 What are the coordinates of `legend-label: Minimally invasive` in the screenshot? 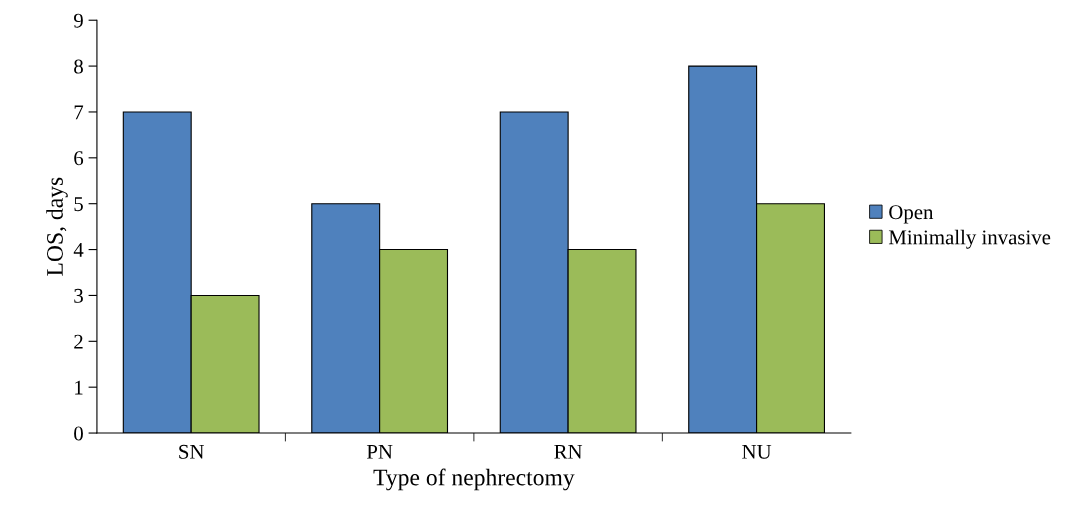 It's located at (969, 239).